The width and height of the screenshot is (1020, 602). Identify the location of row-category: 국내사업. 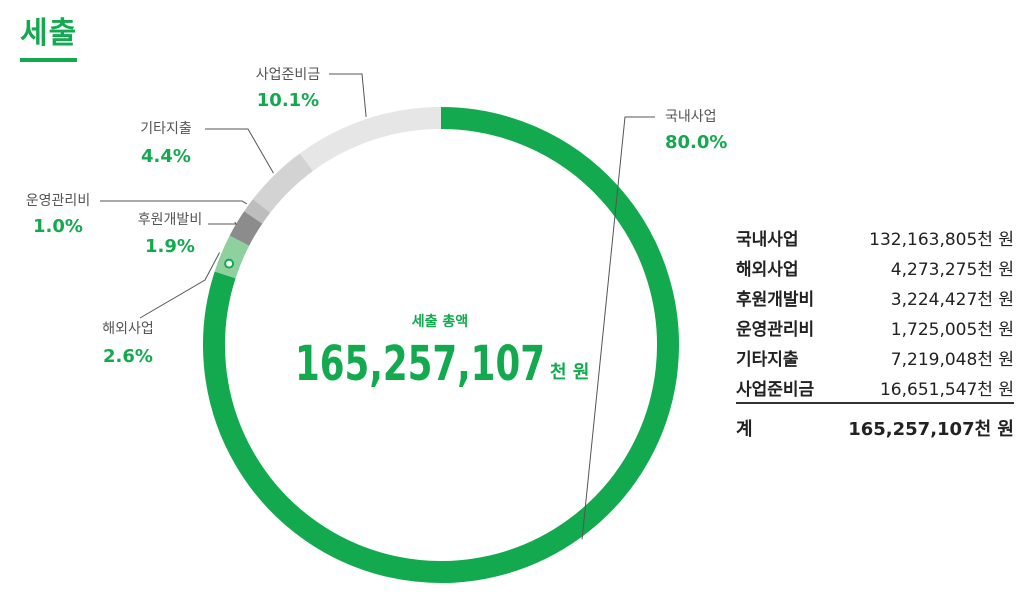
(767, 239).